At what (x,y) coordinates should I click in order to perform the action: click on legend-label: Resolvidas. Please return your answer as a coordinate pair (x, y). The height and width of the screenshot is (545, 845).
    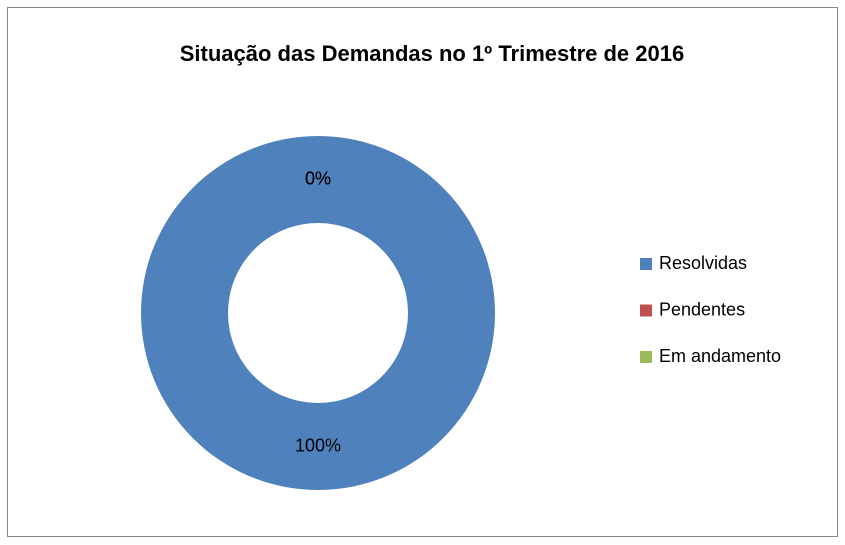
    Looking at the image, I should click on (703, 263).